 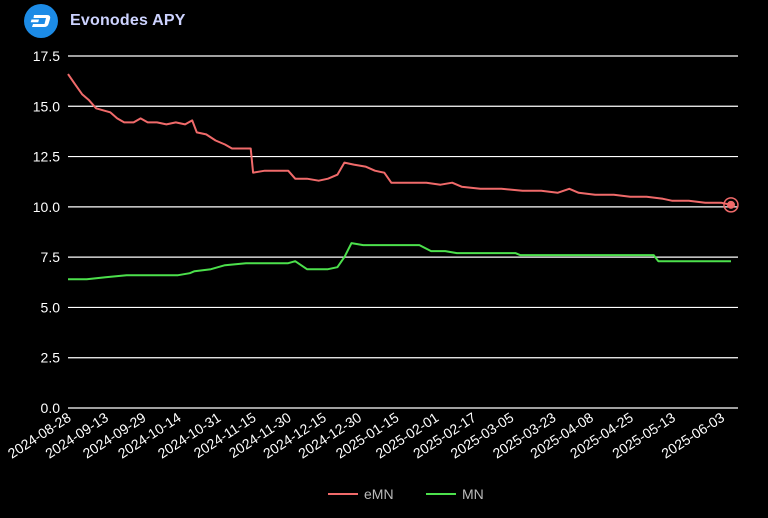 I want to click on series-line-MN, so click(x=399, y=261).